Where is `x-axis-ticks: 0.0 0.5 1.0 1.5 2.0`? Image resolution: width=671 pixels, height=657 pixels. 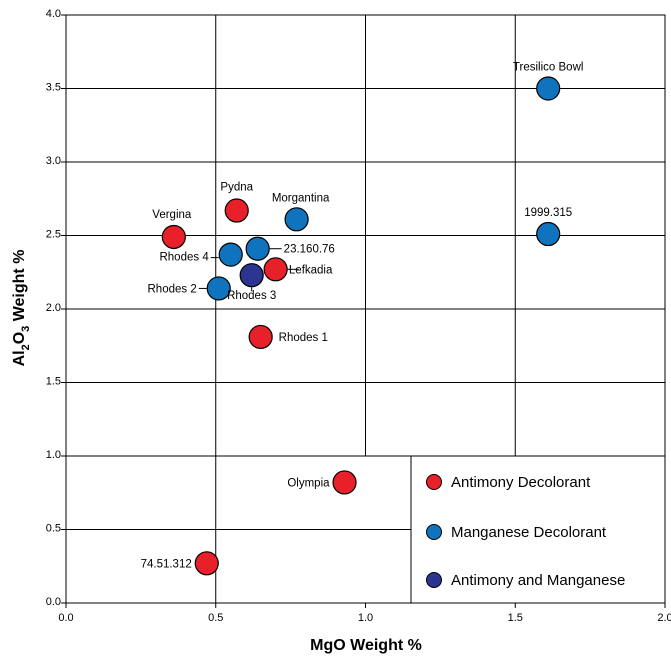 x-axis-ticks: 0.0 0.5 1.0 1.5 2.0 is located at coordinates (364, 613).